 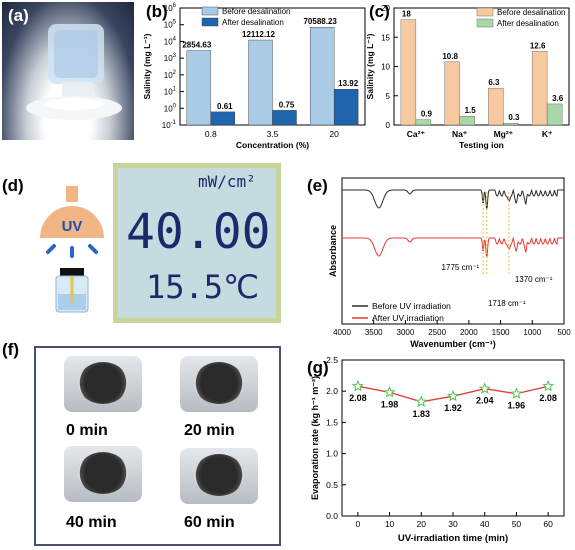 What do you see at coordinates (219, 384) in the screenshot?
I see `photo-20-min` at bounding box center [219, 384].